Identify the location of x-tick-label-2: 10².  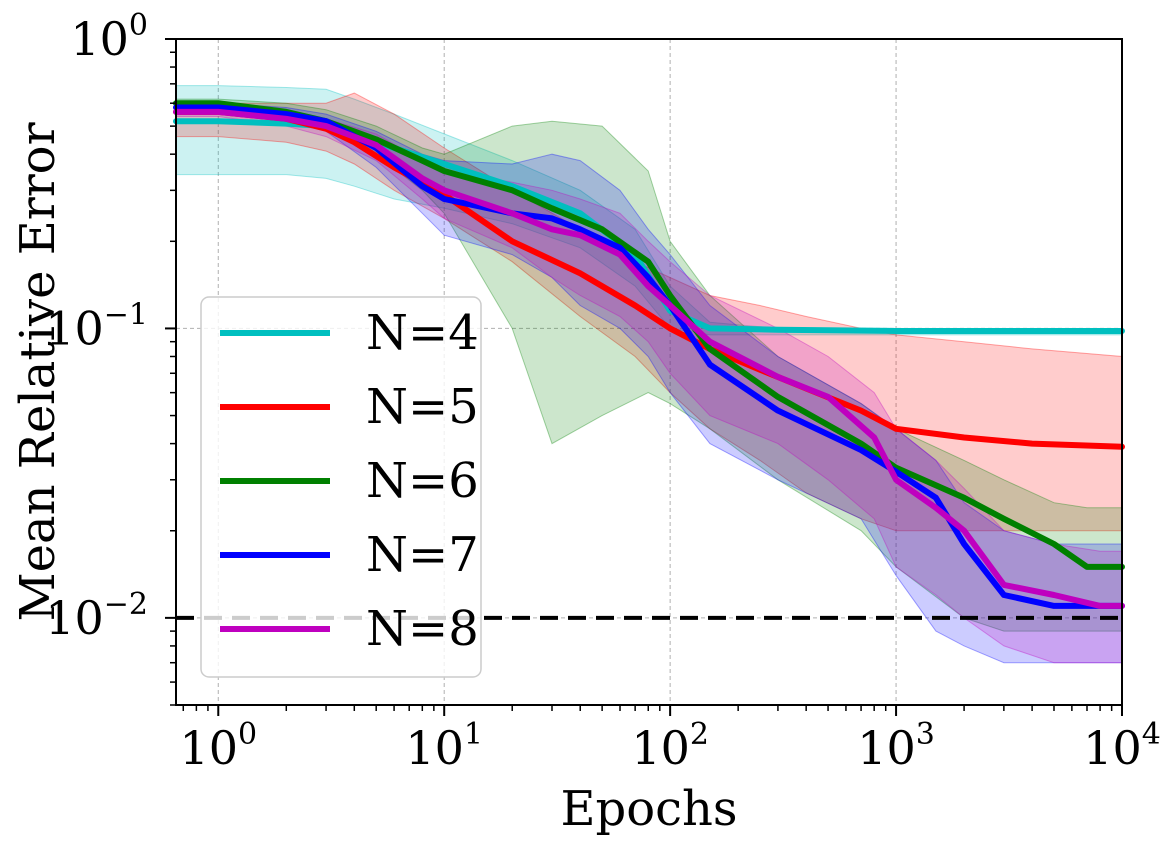
(670, 746).